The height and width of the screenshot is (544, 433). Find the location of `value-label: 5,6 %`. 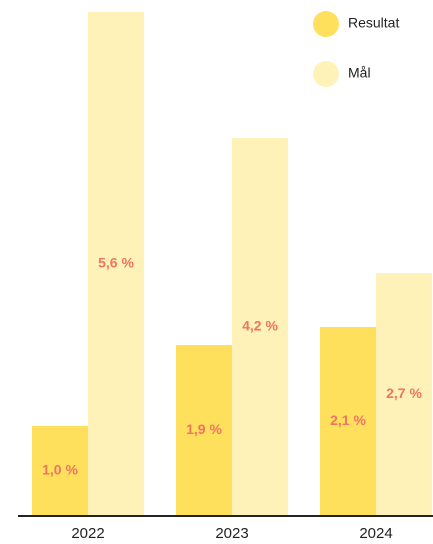

value-label: 5,6 % is located at coordinates (116, 263).